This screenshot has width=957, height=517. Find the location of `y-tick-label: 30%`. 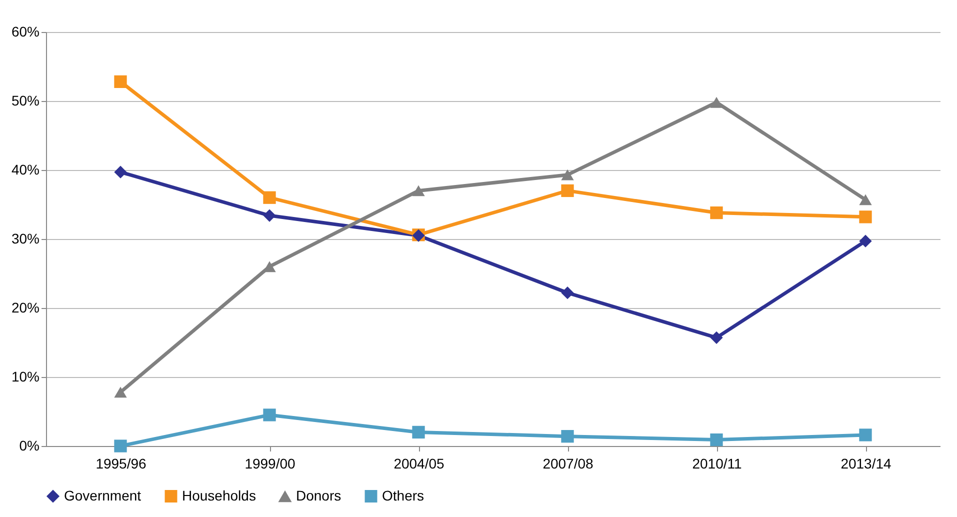

y-tick-label: 30% is located at coordinates (25, 238).